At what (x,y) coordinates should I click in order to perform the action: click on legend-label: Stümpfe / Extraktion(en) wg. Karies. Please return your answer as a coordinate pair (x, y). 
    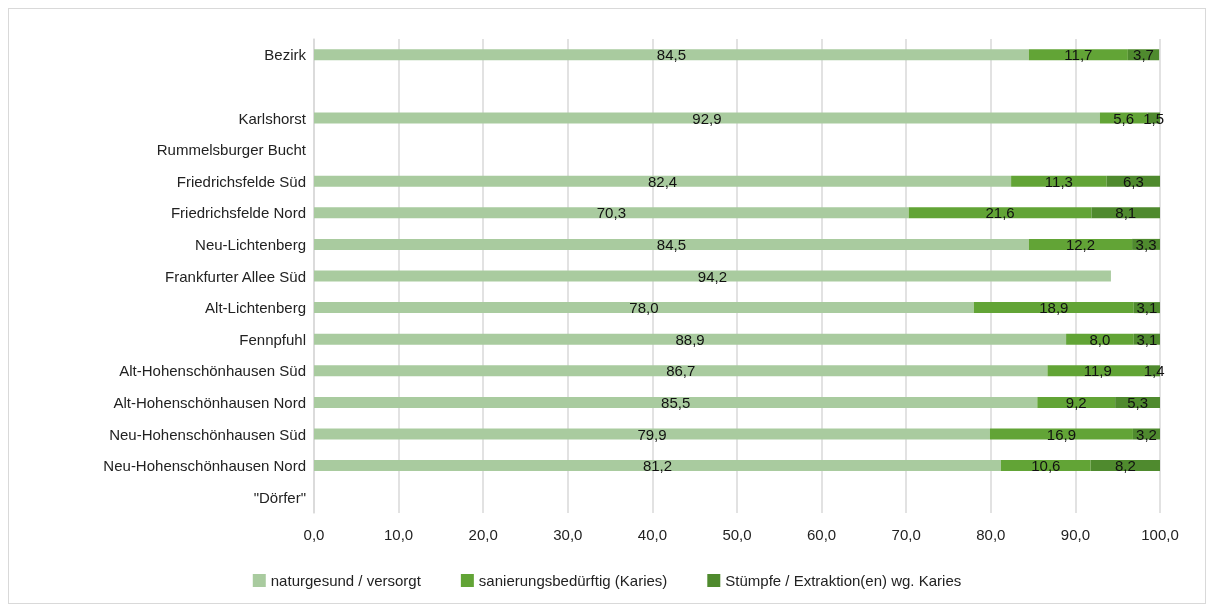
    Looking at the image, I should click on (843, 580).